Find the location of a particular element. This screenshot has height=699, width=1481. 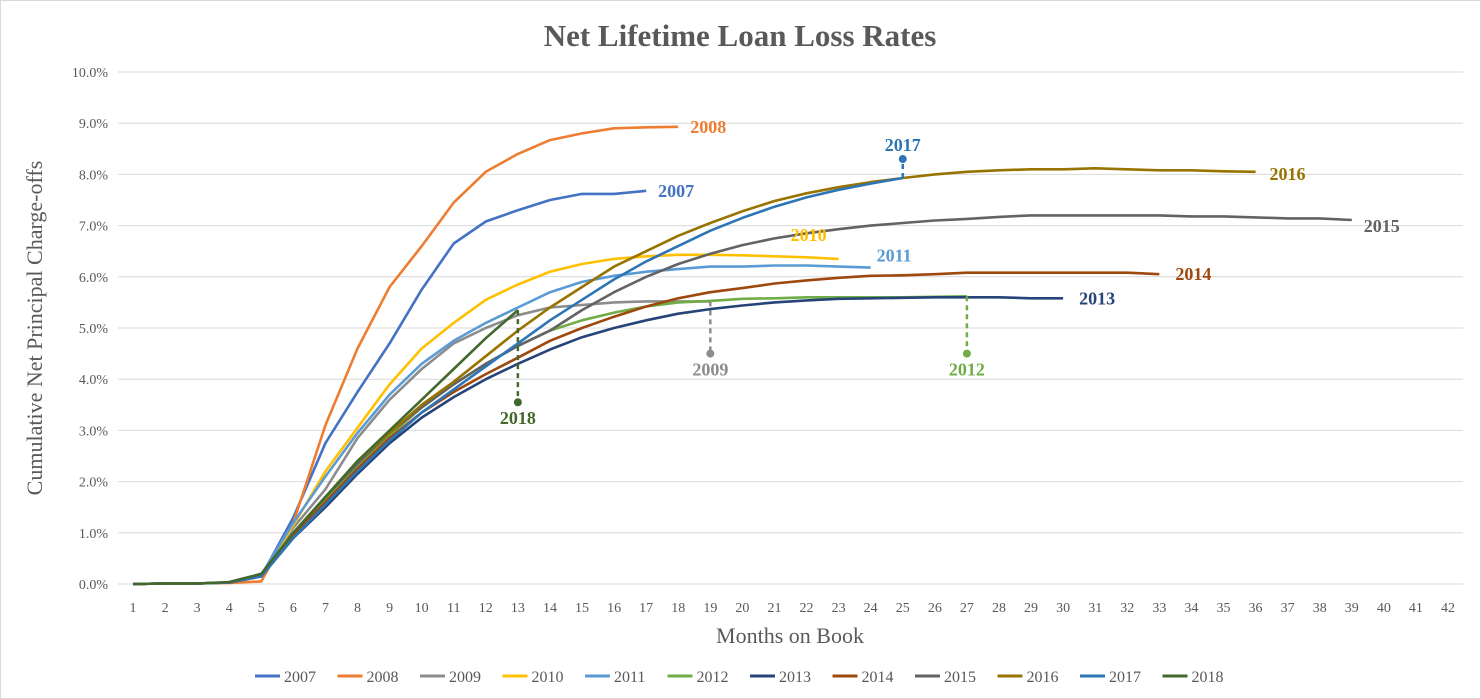

legend-label: 2012 is located at coordinates (713, 677).